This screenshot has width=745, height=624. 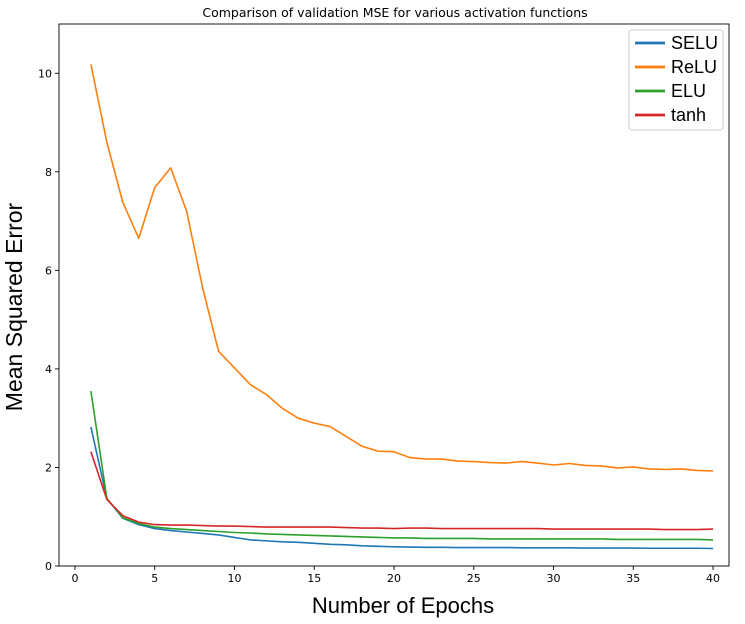 I want to click on legend-label: ELU, so click(x=688, y=91).